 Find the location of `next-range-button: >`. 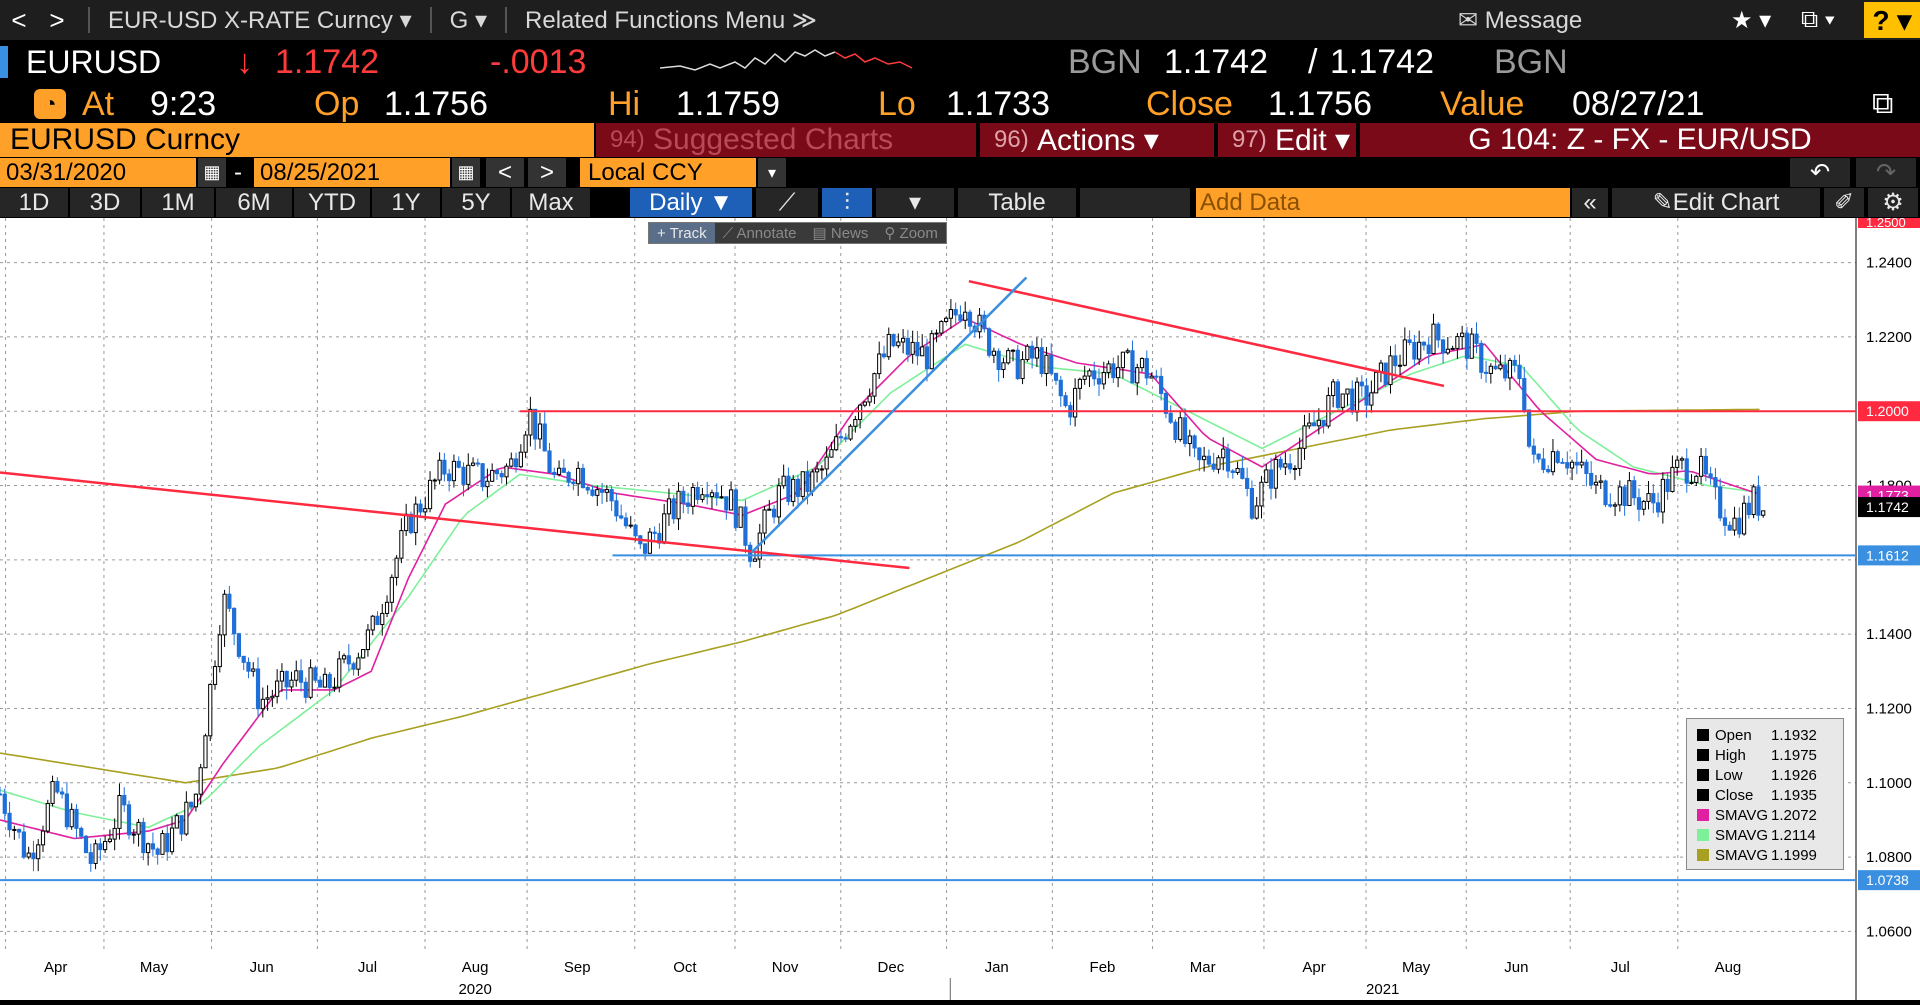

next-range-button: > is located at coordinates (547, 172).